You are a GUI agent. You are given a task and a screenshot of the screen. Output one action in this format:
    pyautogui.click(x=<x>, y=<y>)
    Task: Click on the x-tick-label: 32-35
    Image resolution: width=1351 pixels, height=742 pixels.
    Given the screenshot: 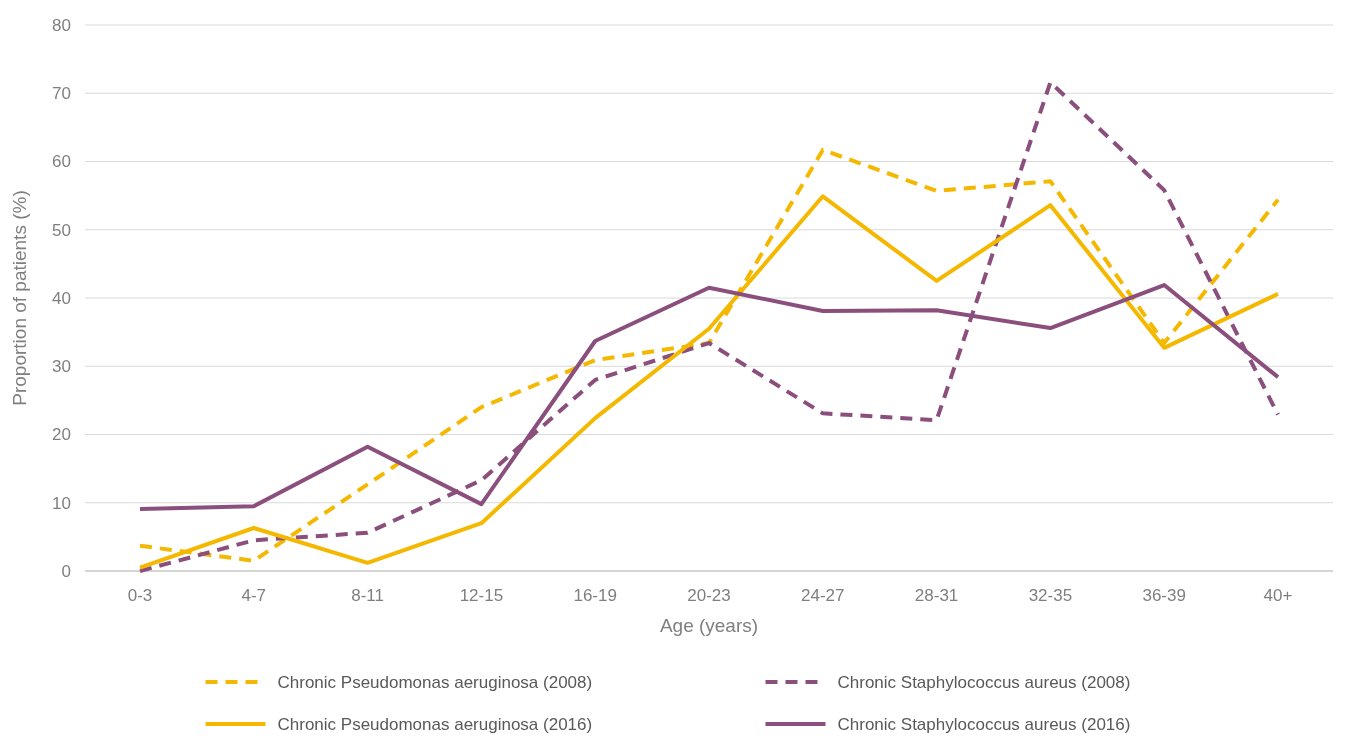 What is the action you would take?
    pyautogui.click(x=1050, y=595)
    